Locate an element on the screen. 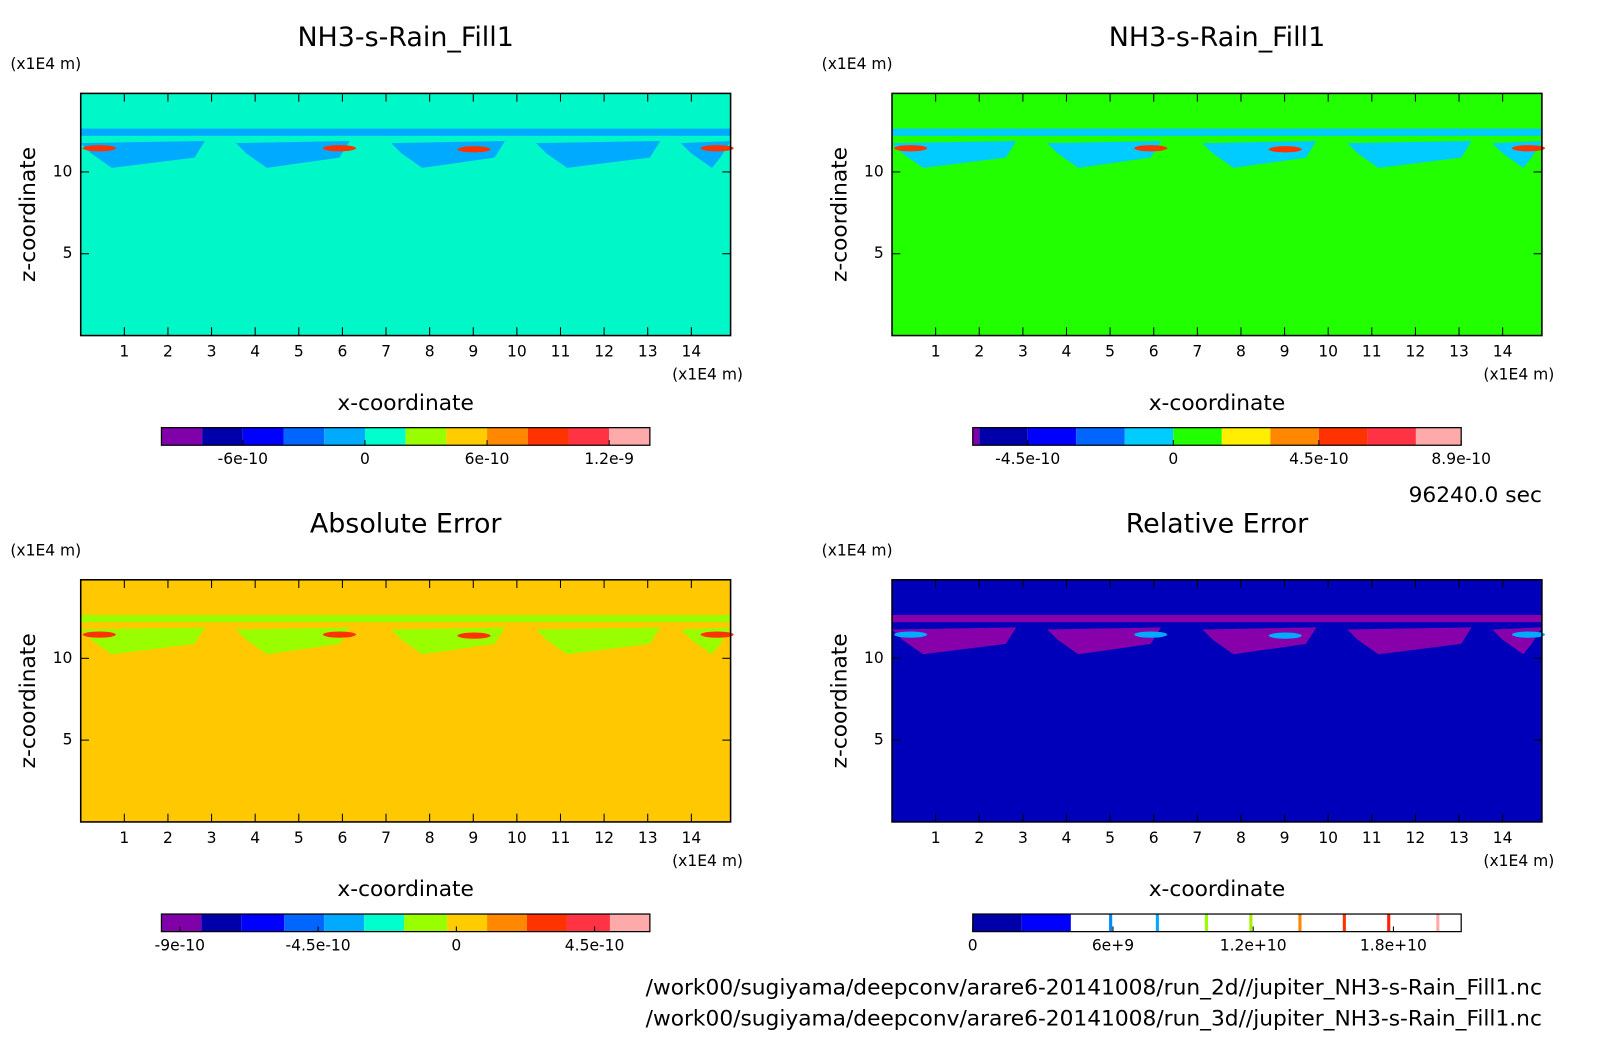  x-tick-label: 3 is located at coordinates (212, 838).